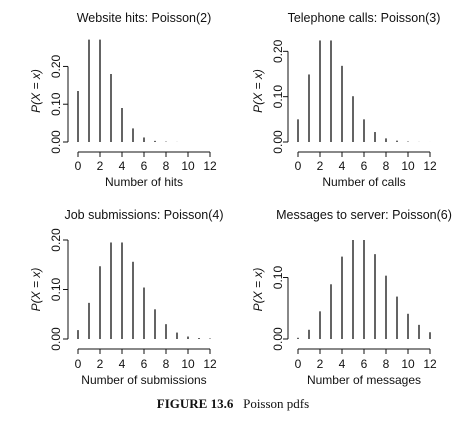 The width and height of the screenshot is (466, 423). Describe the element at coordinates (363, 182) in the screenshot. I see `x-axis-label: Number of calls` at that location.